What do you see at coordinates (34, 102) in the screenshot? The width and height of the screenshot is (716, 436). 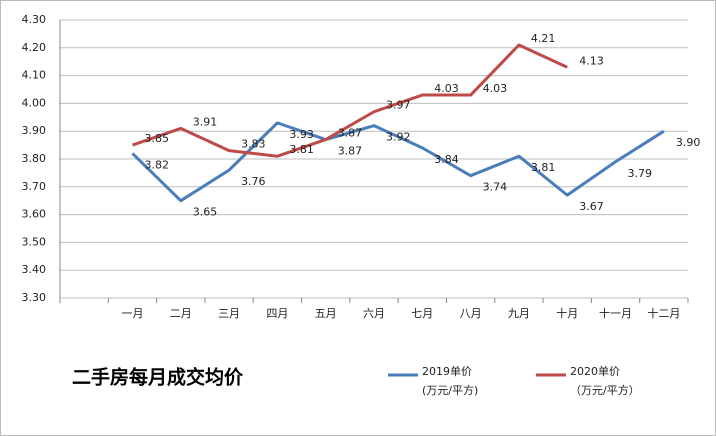 I see `y-tick-label: 4.00` at bounding box center [34, 102].